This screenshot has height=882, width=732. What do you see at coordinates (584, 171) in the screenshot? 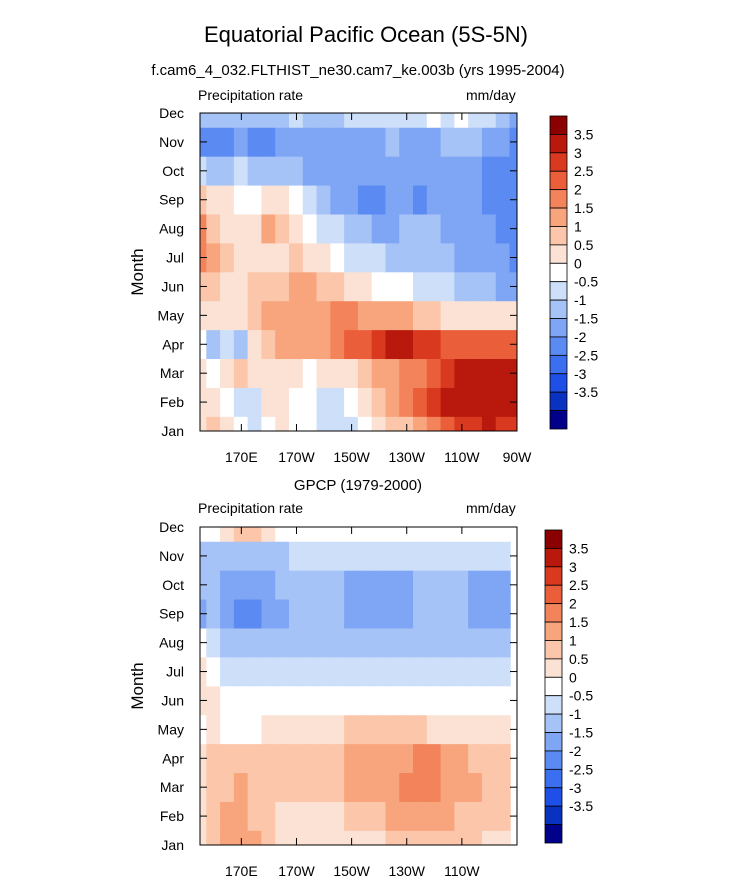
I see `panel1-colorbar-label: 2.5` at bounding box center [584, 171].